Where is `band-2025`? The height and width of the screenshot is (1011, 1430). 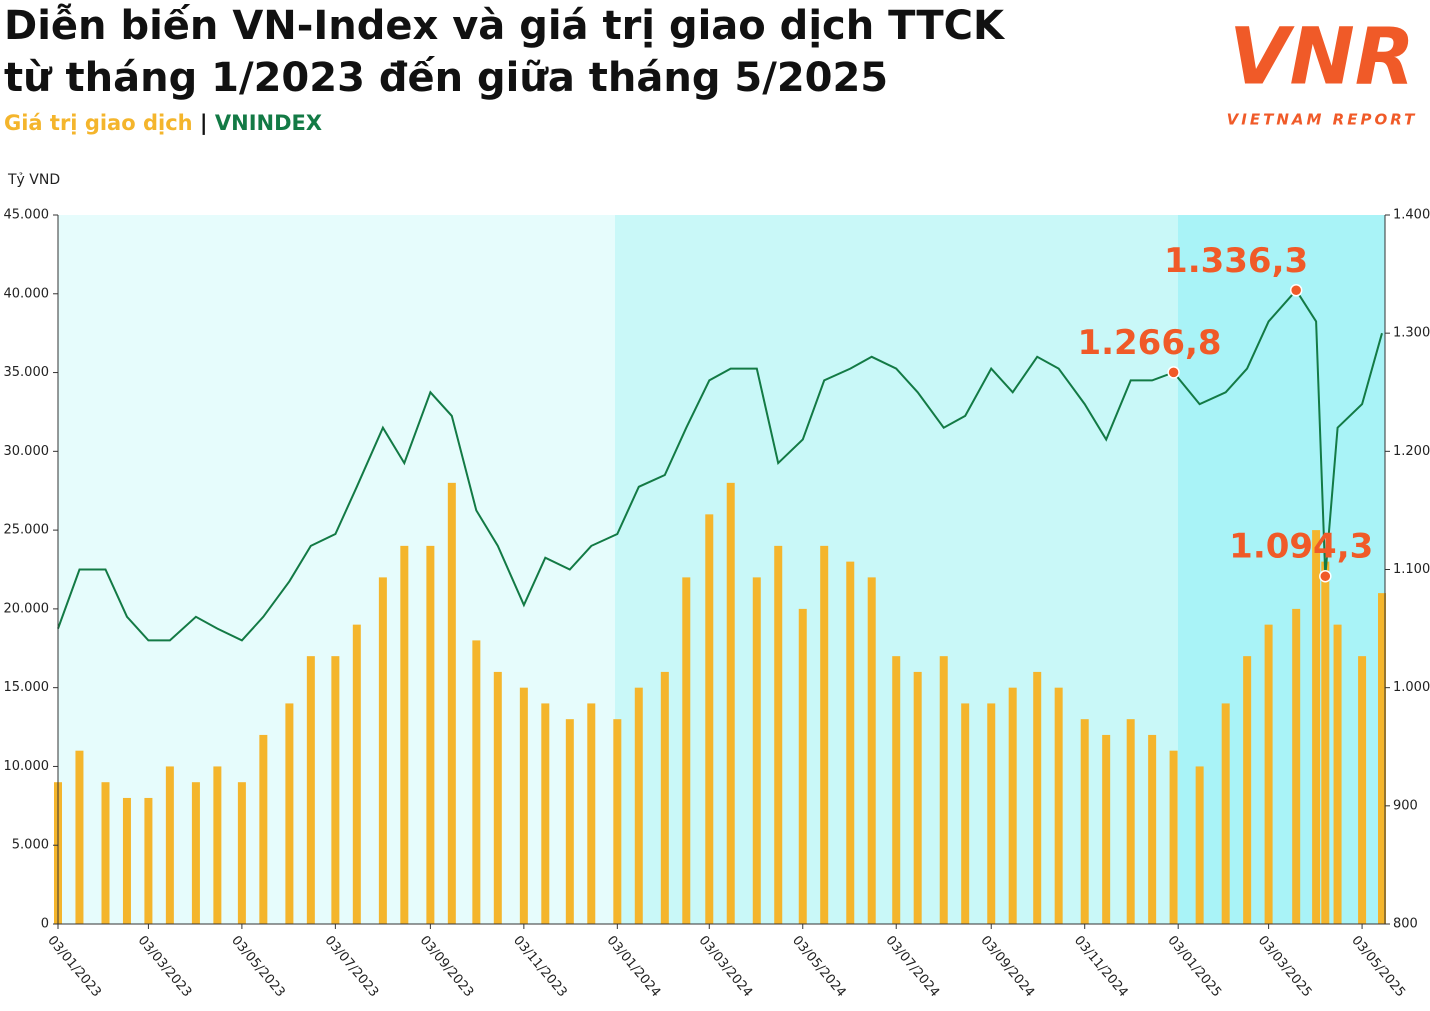 band-2025 is located at coordinates (1281, 569).